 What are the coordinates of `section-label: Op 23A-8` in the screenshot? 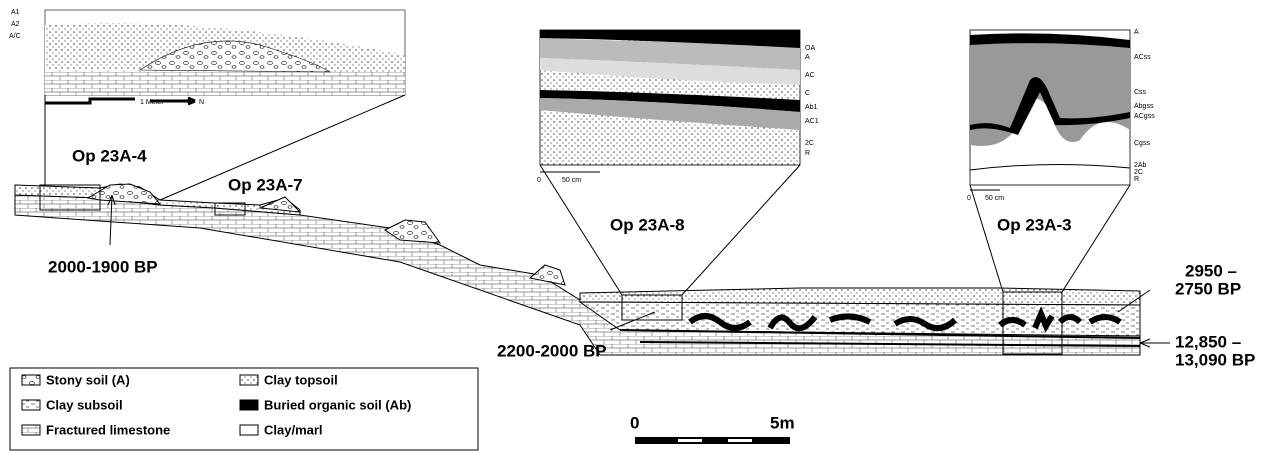 It's located at (647, 224).